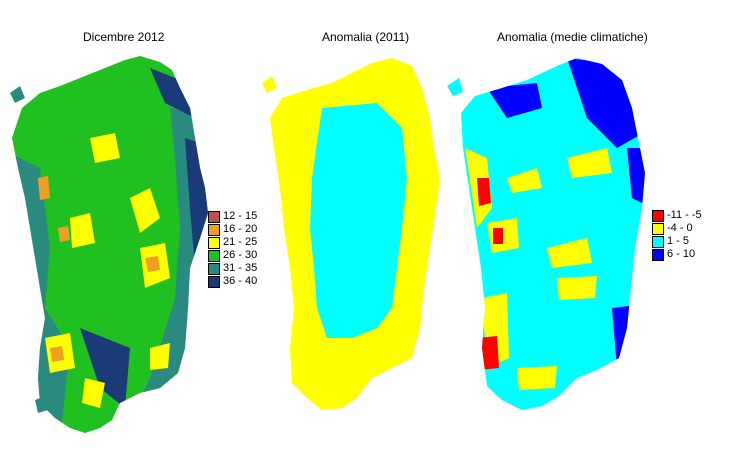  What do you see at coordinates (110, 208) in the screenshot?
I see `green-core` at bounding box center [110, 208].